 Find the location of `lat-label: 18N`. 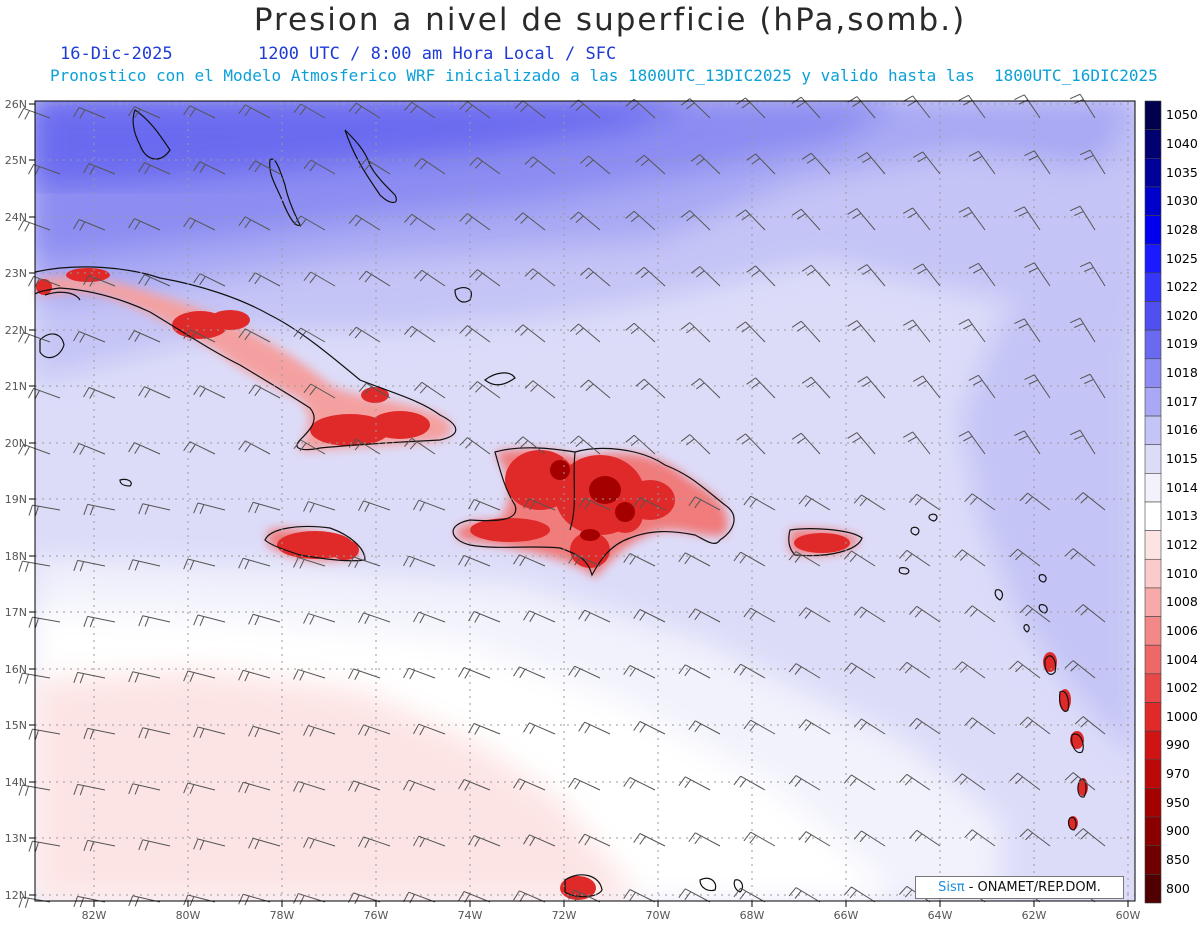

lat-label: 18N is located at coordinates (16, 556).